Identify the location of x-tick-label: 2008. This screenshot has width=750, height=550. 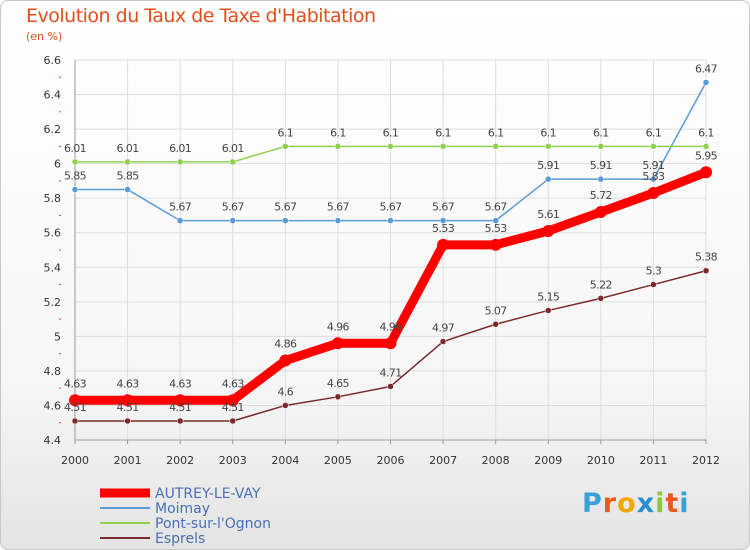
(496, 460).